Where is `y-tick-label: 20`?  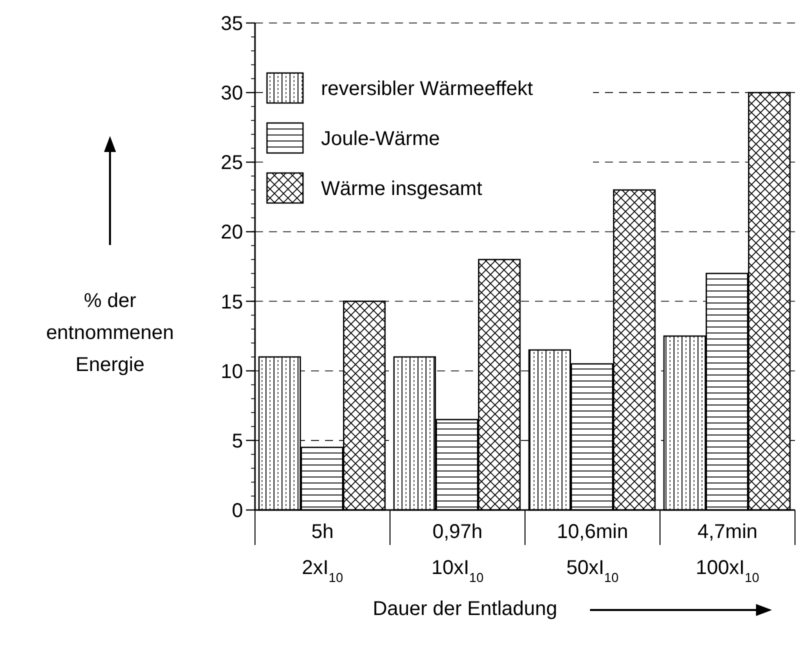 y-tick-label: 20 is located at coordinates (231, 233).